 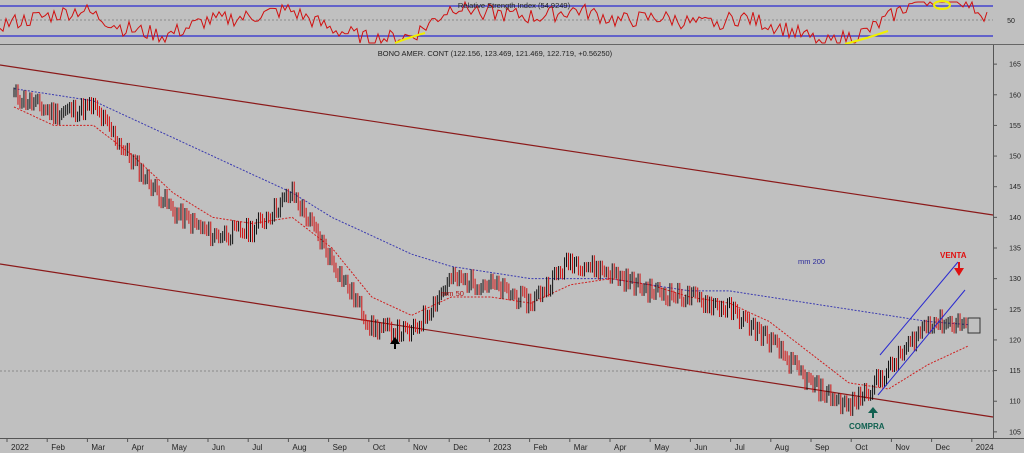 What do you see at coordinates (1011, 21) in the screenshot?
I see `rsi-tick-50: 50` at bounding box center [1011, 21].